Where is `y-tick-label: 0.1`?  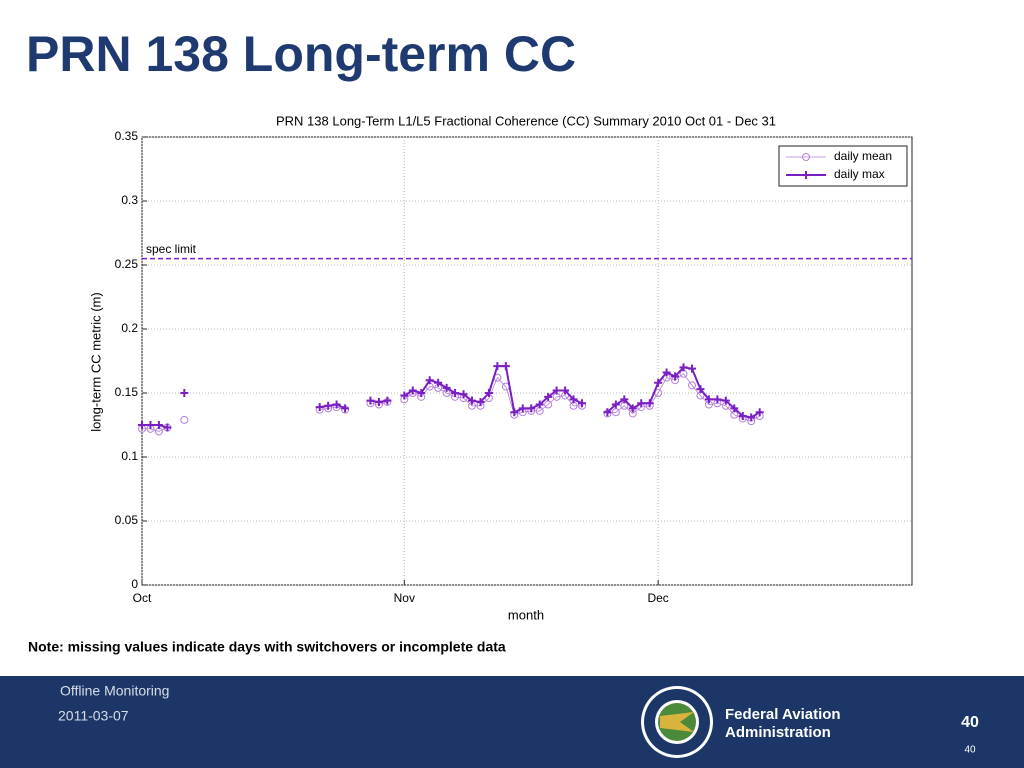 y-tick-label: 0.1 is located at coordinates (129, 456).